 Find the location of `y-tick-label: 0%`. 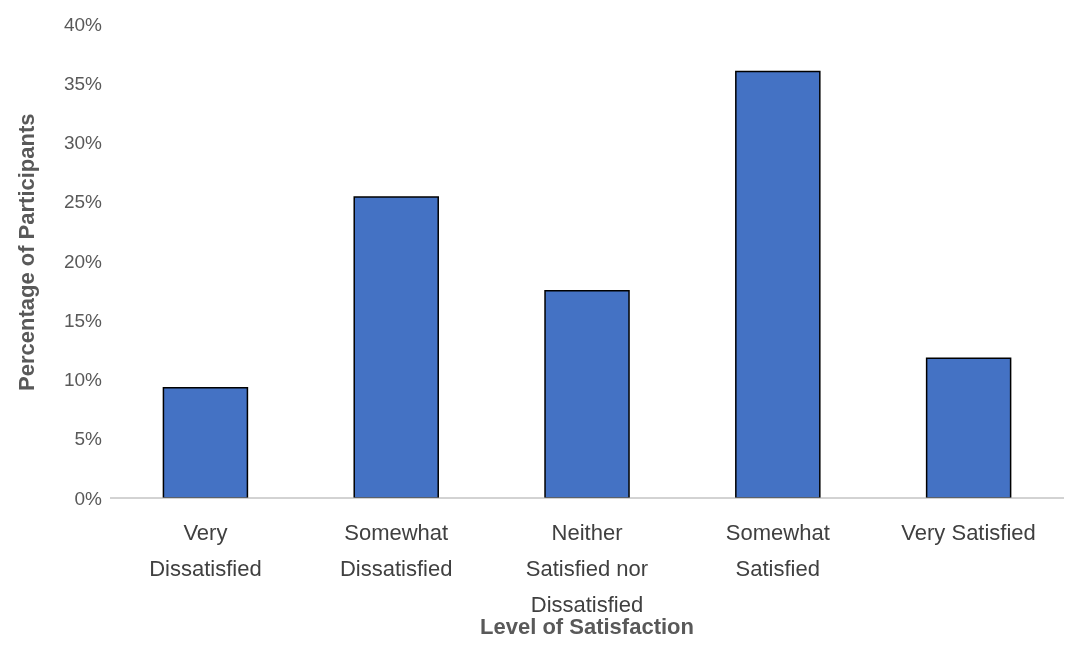

y-tick-label: 0% is located at coordinates (88, 498).